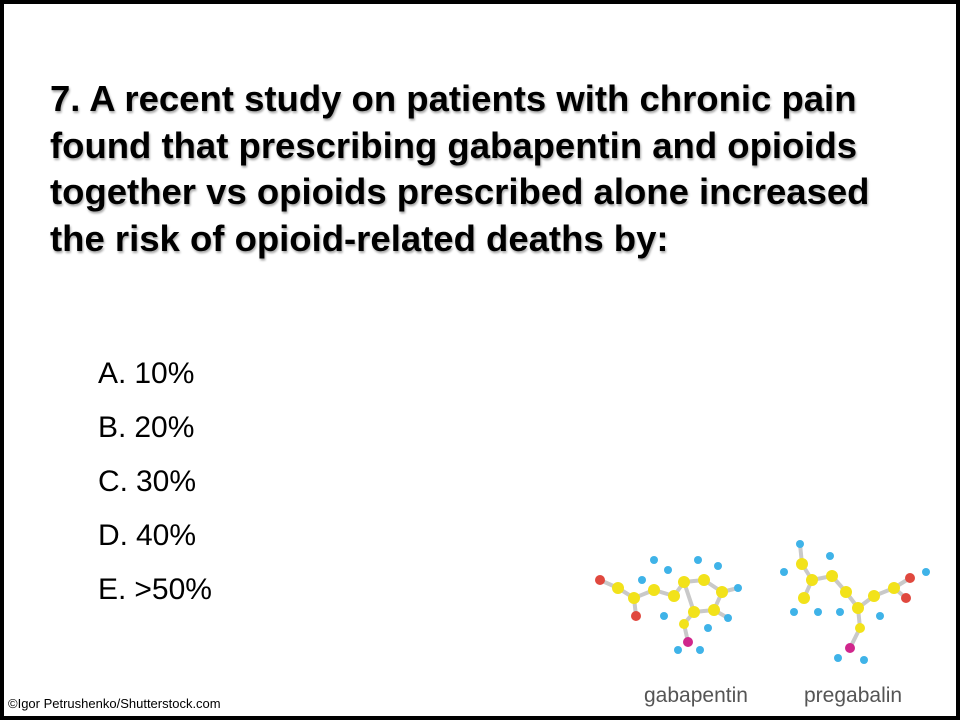 Image resolution: width=960 pixels, height=720 pixels. I want to click on option-letter: B., so click(112, 427).